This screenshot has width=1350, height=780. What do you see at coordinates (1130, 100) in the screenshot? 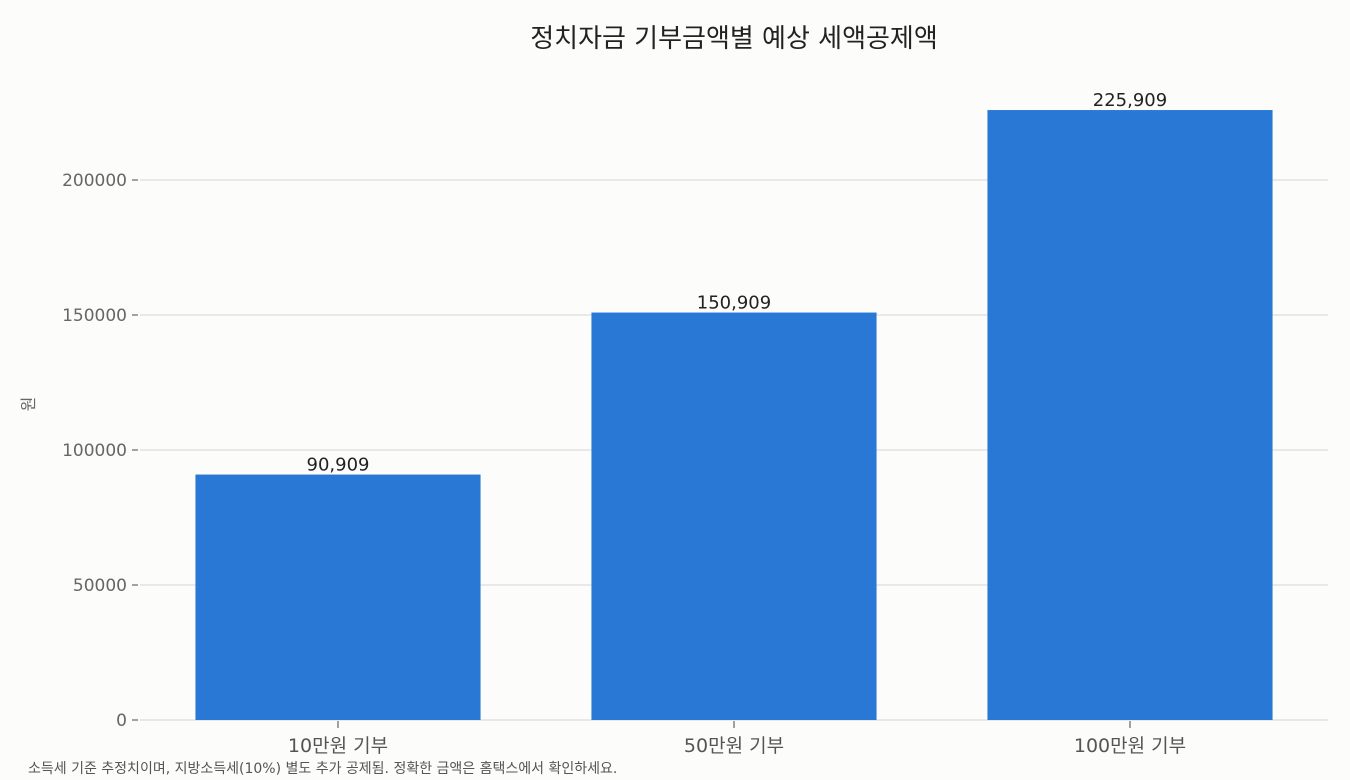
I see `data-label: 225,909` at bounding box center [1130, 100].